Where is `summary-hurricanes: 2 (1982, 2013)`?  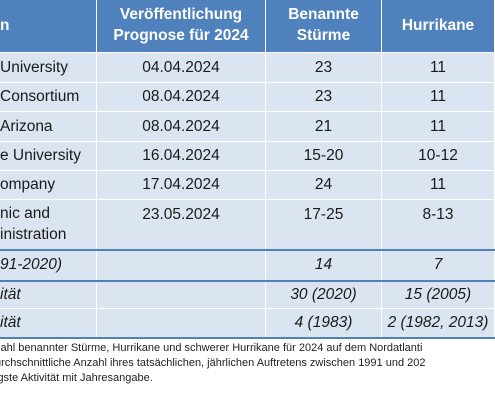
summary-hurricanes: 2 (1982, 2013) is located at coordinates (438, 323).